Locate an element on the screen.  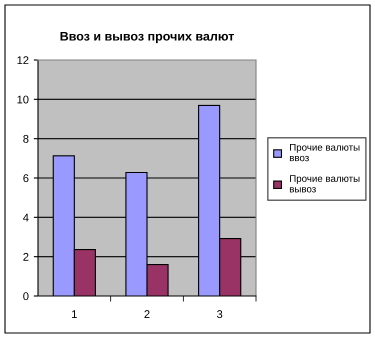
x-tick-label: 3 is located at coordinates (219, 314).